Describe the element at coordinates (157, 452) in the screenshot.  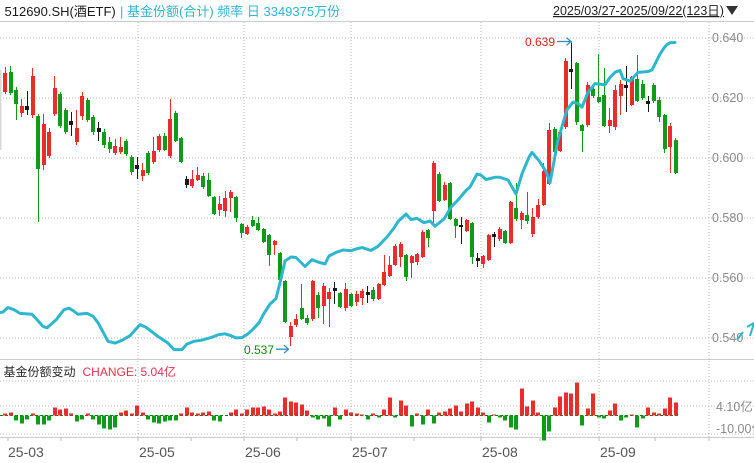
I see `svg-text: 25-05` at that location.